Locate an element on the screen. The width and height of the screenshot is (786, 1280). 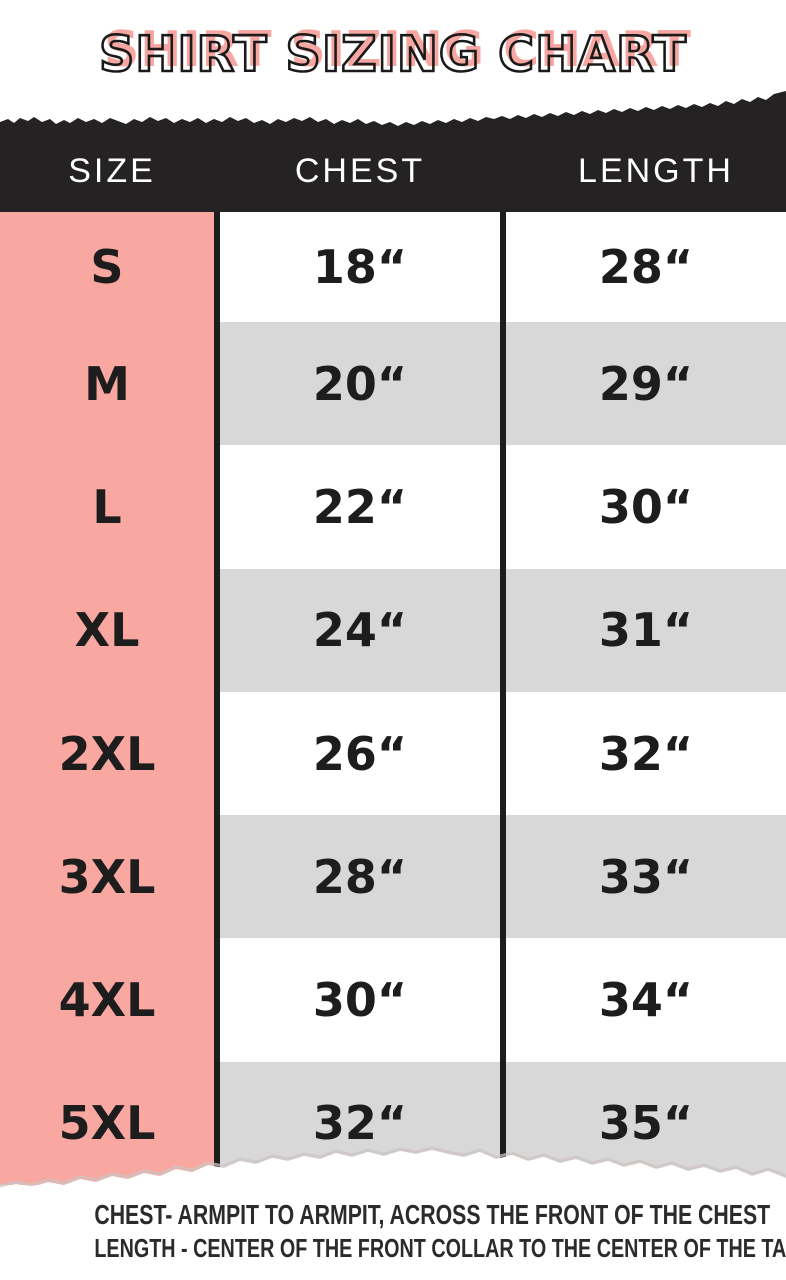
page-title: SHIRT SIZING CHART SHIRT SIZING CHART is located at coordinates (393, 56).